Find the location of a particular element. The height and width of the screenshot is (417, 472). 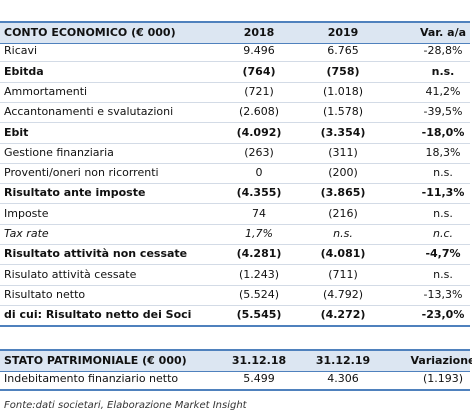

cell: -39,5% is located at coordinates (443, 112).